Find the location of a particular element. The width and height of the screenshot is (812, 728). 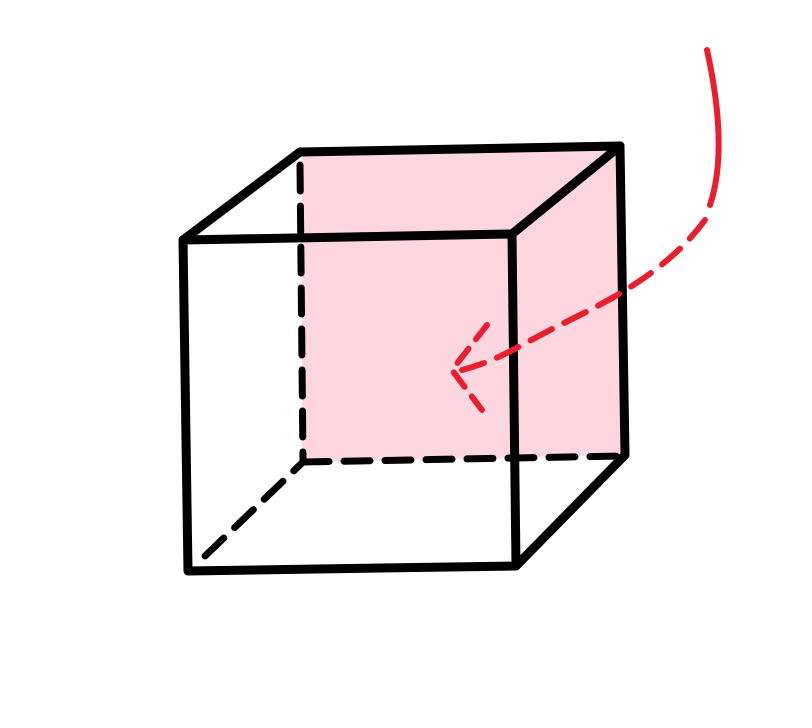

hidden-edge-back-left-vertical is located at coordinates (301, 313).